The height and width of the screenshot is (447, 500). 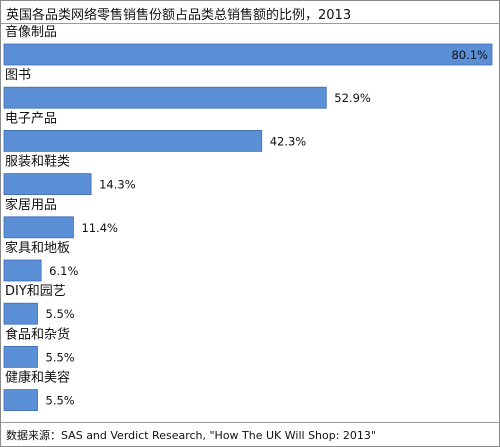 What do you see at coordinates (469, 55) in the screenshot?
I see `data-label: 80.1%` at bounding box center [469, 55].